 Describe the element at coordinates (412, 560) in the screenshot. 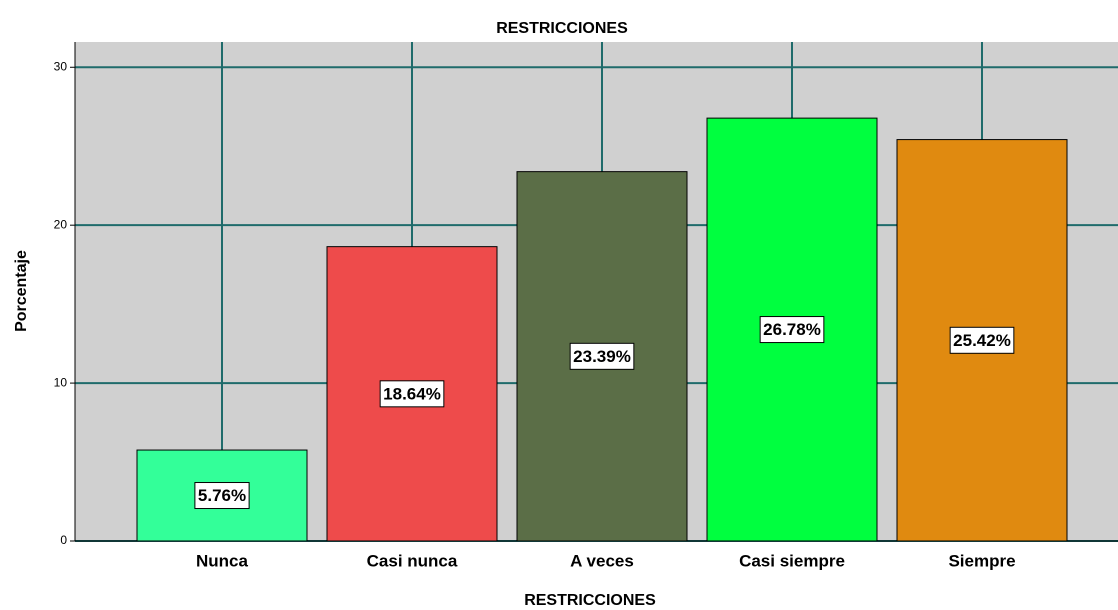

I see `x-tick-label: Casi nunca` at that location.